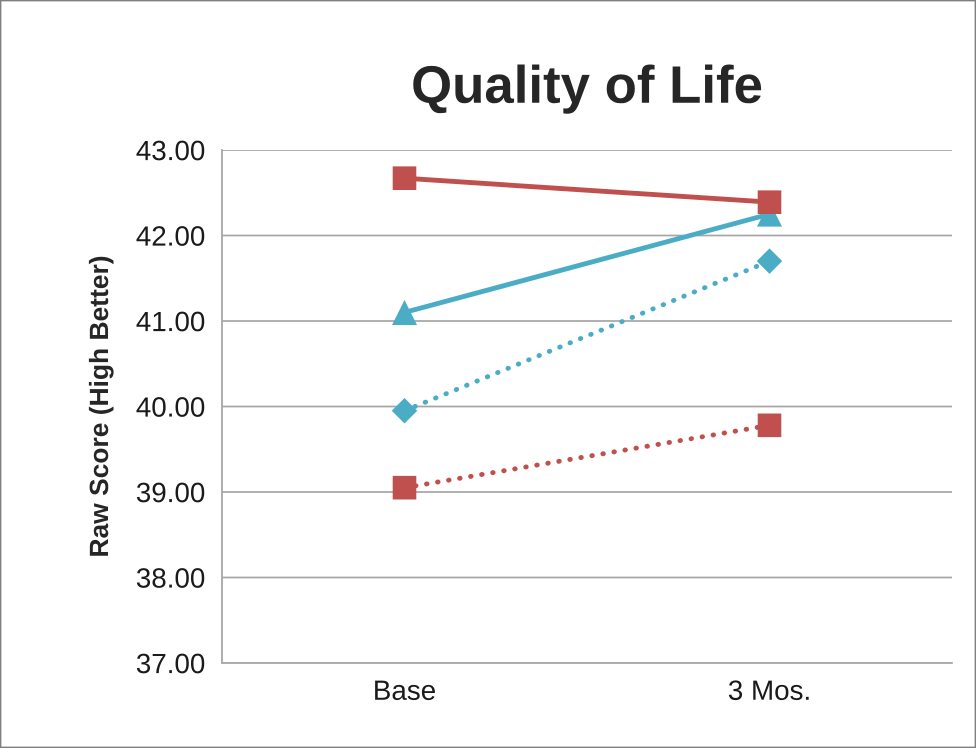 Image resolution: width=976 pixels, height=748 pixels. I want to click on y-tick-label: 39.00, so click(170, 492).